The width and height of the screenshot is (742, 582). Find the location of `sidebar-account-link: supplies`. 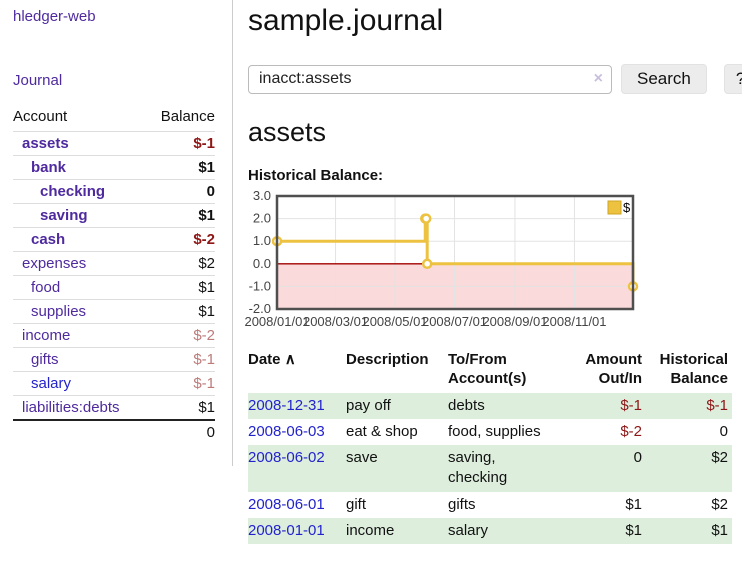

sidebar-account-link: supplies is located at coordinates (59, 311).